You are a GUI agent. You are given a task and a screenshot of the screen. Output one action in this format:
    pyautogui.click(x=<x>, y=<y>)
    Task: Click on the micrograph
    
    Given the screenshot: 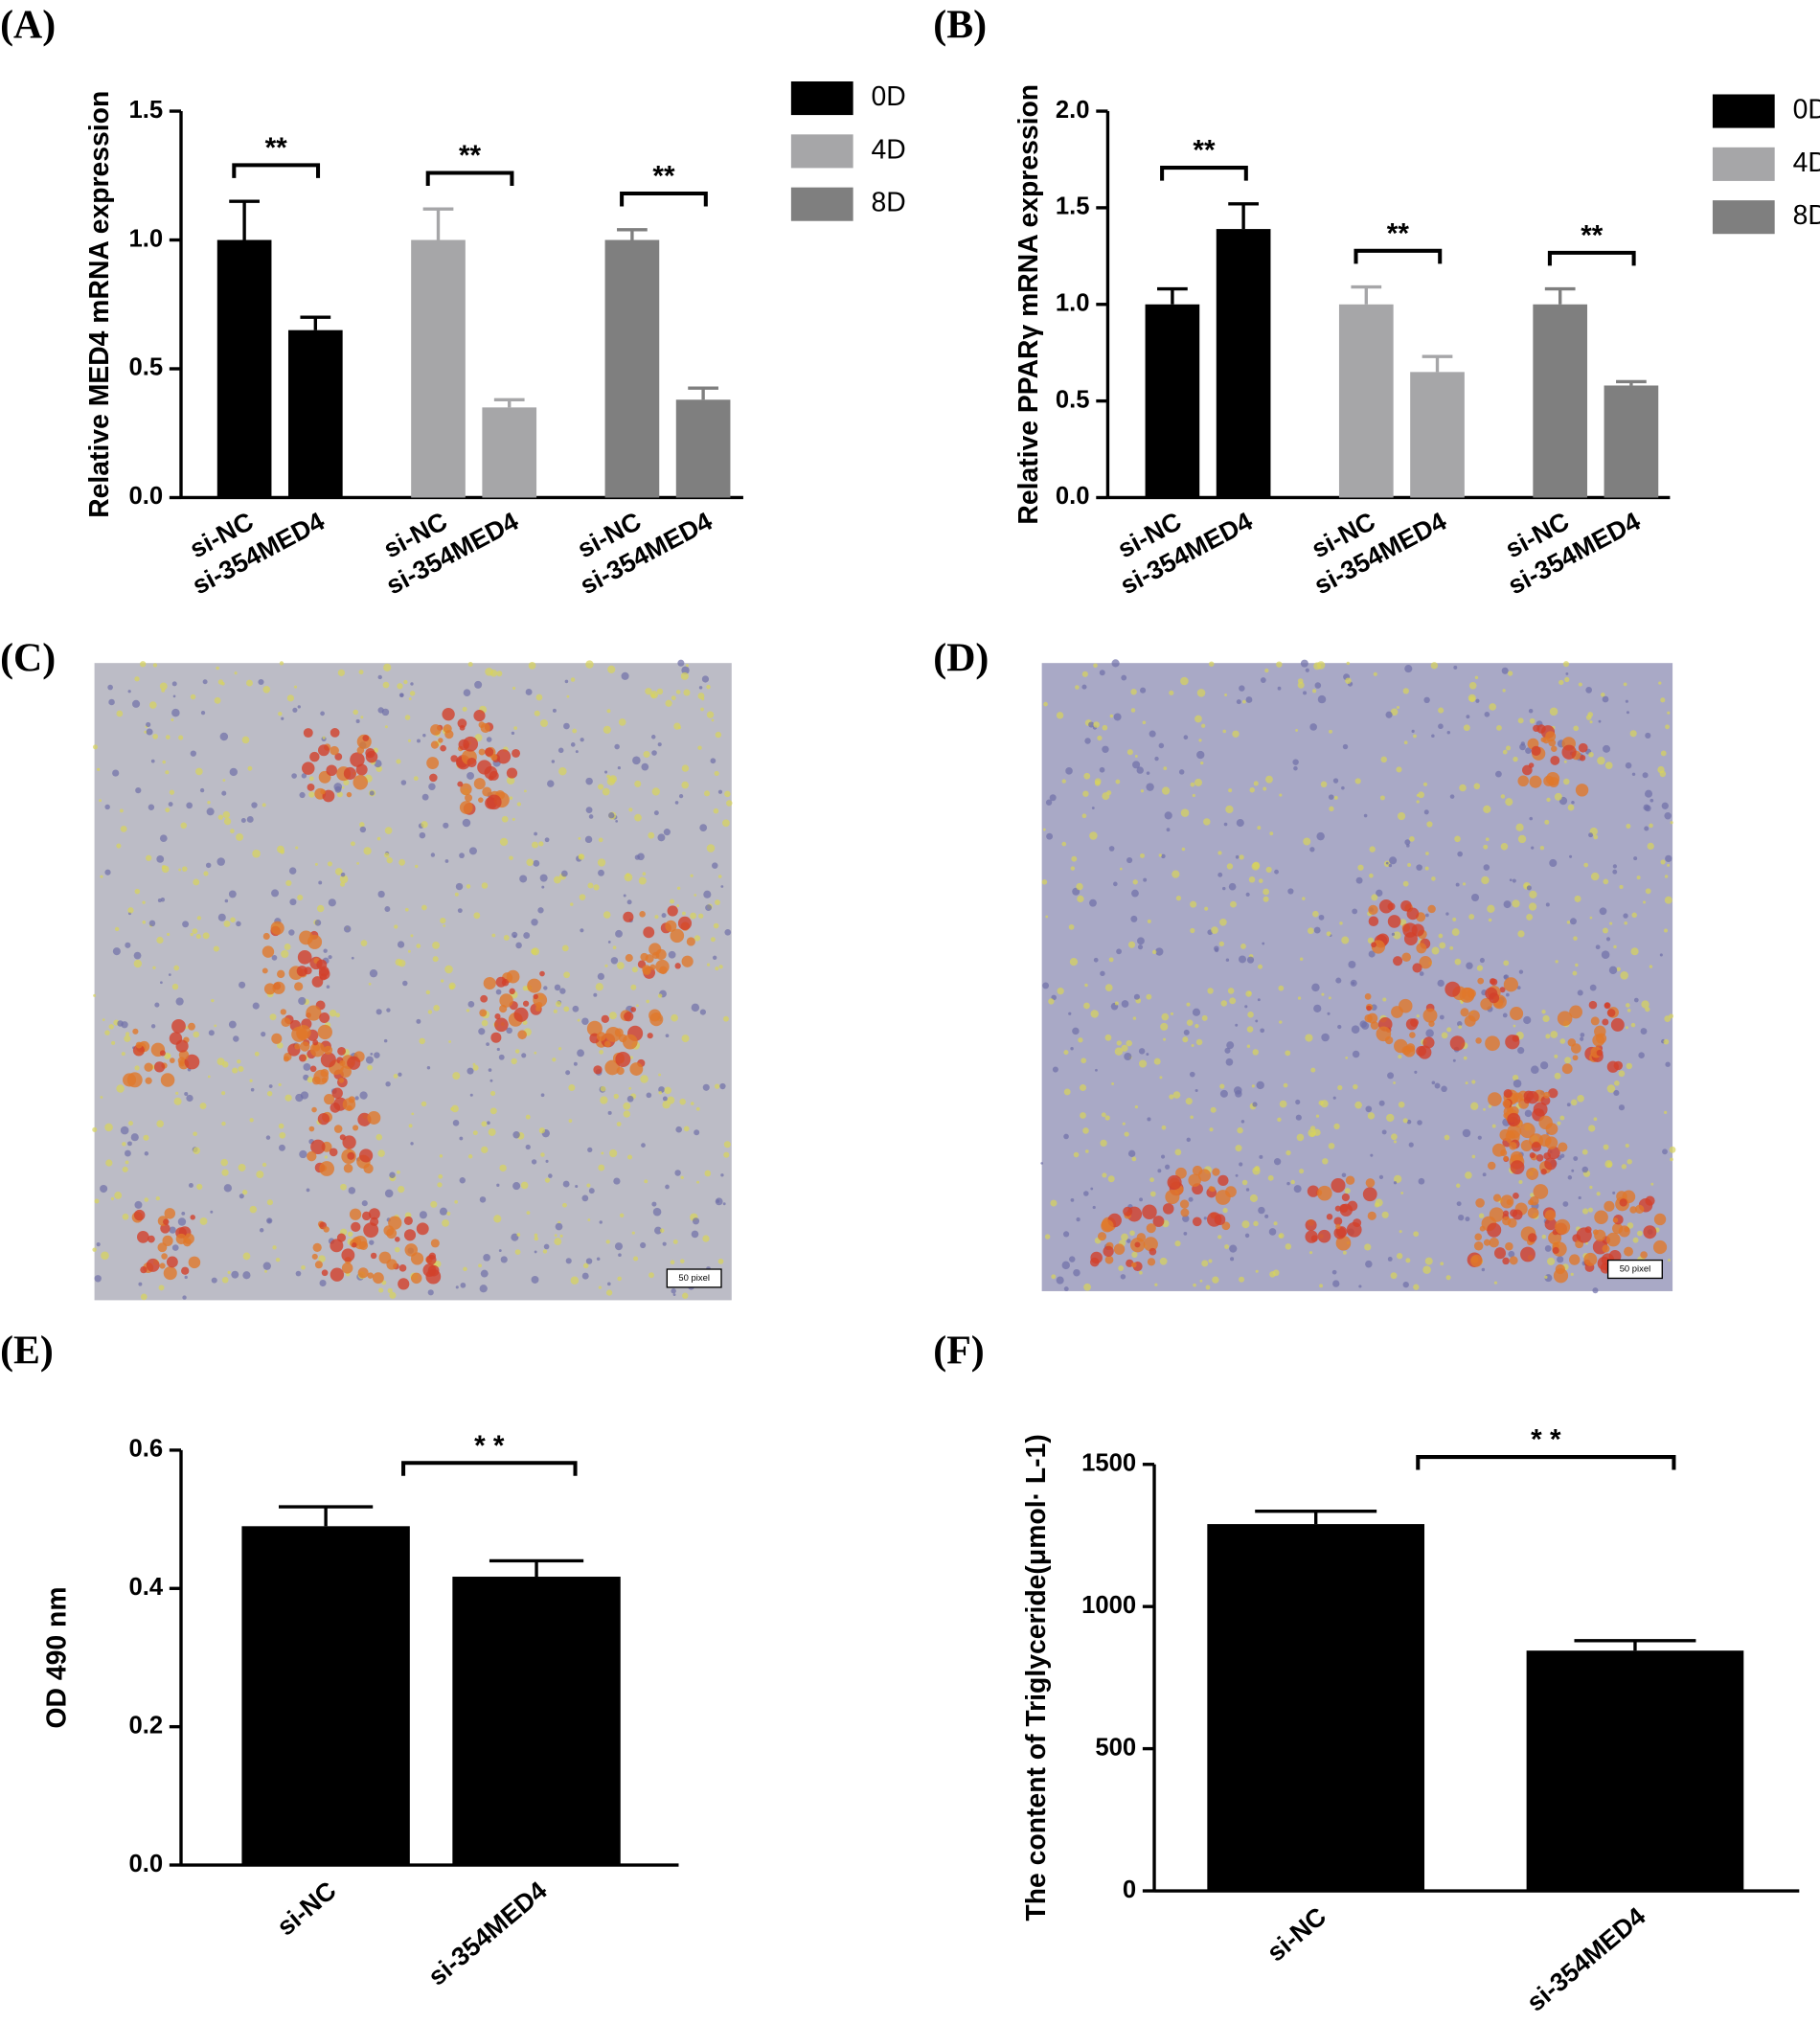 What is the action you would take?
    pyautogui.click(x=412, y=980)
    